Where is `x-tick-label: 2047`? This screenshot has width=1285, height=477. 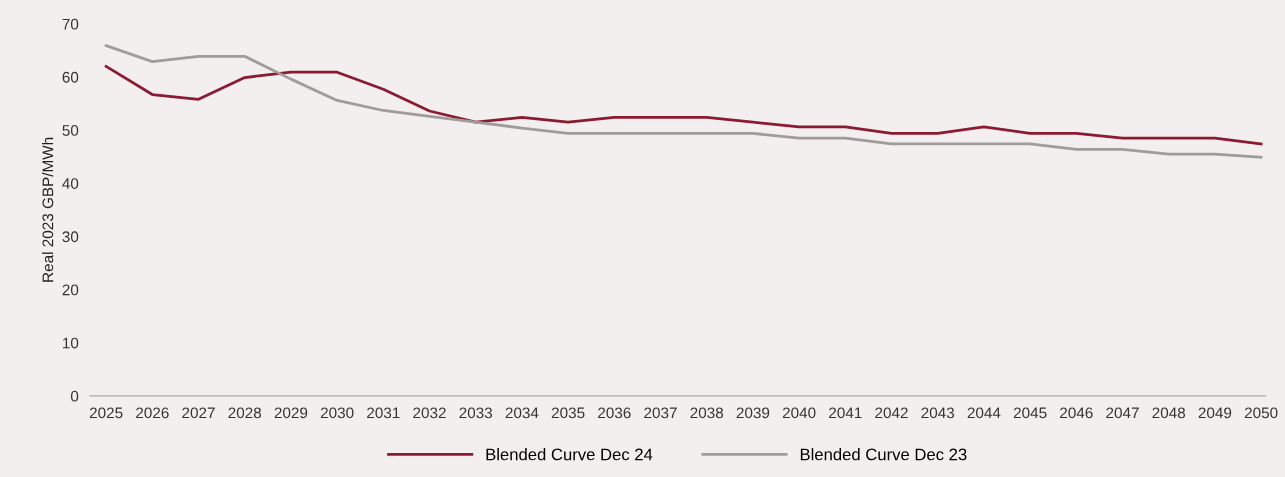
x-tick-label: 2047 is located at coordinates (1122, 413).